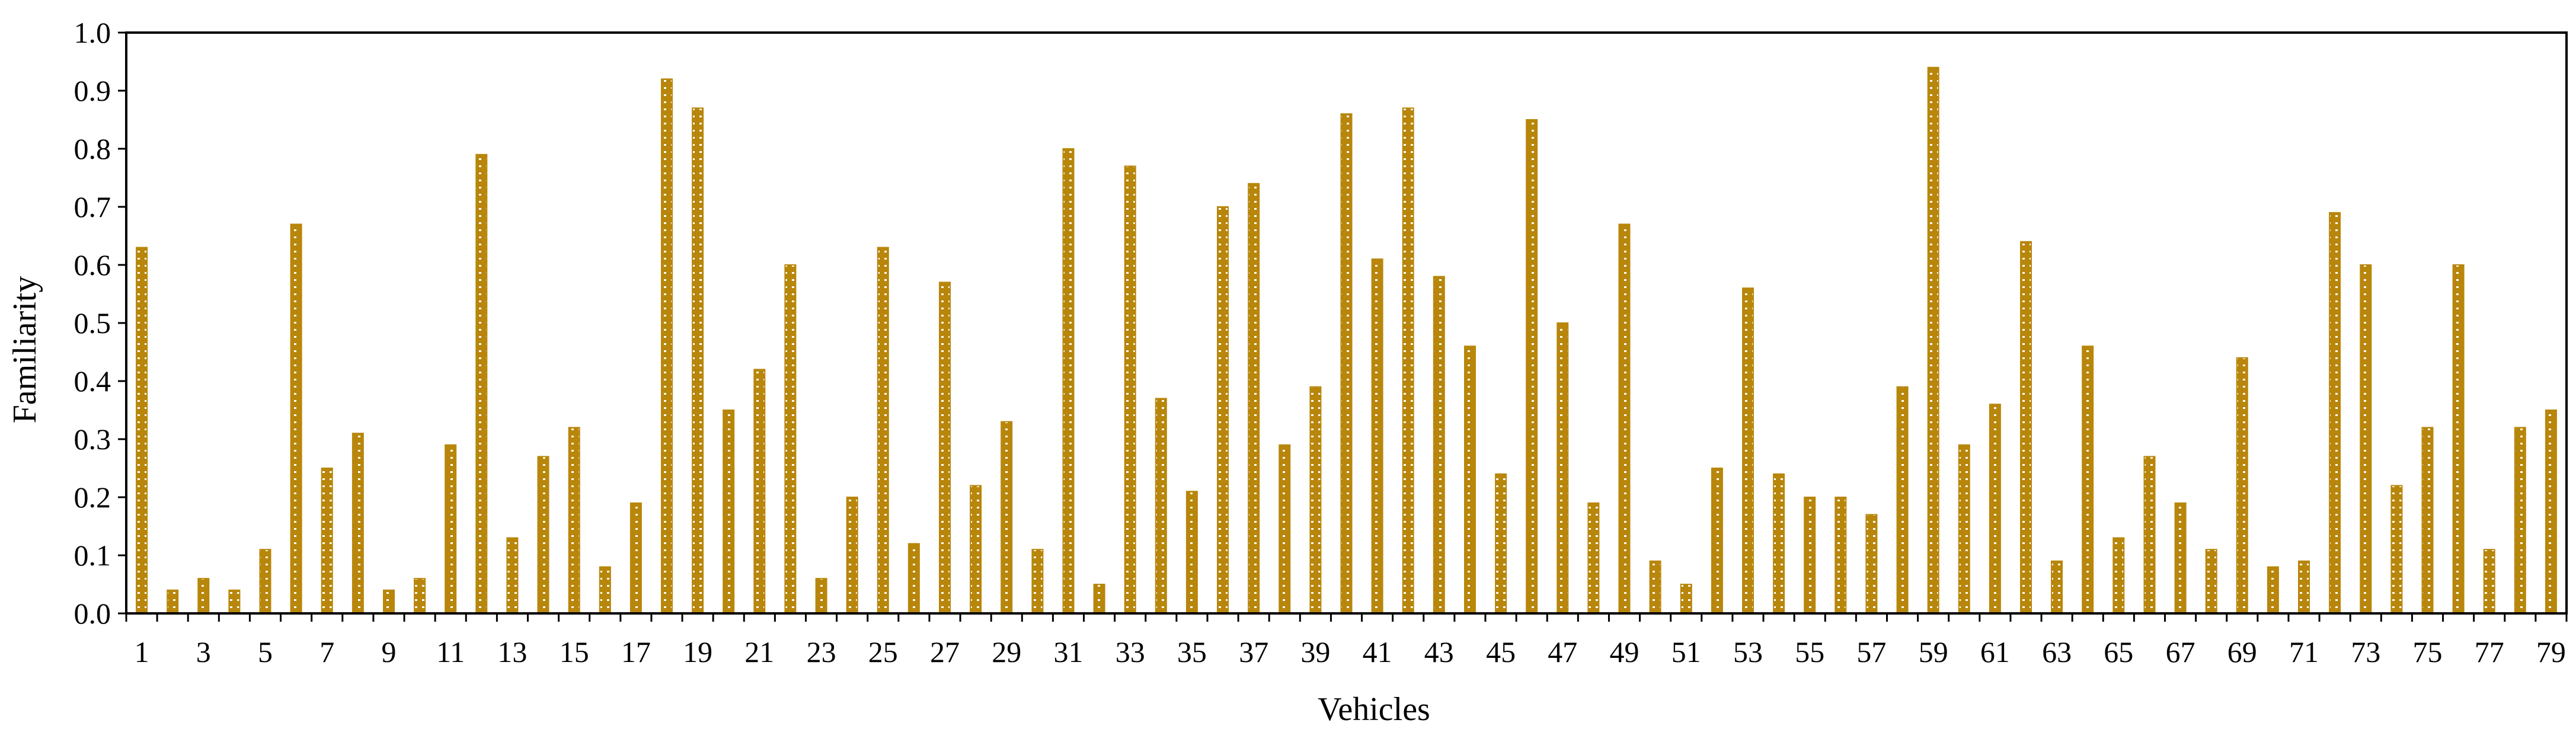 The height and width of the screenshot is (742, 2576). What do you see at coordinates (1374, 709) in the screenshot?
I see `x-axis-title: Vehicles` at bounding box center [1374, 709].